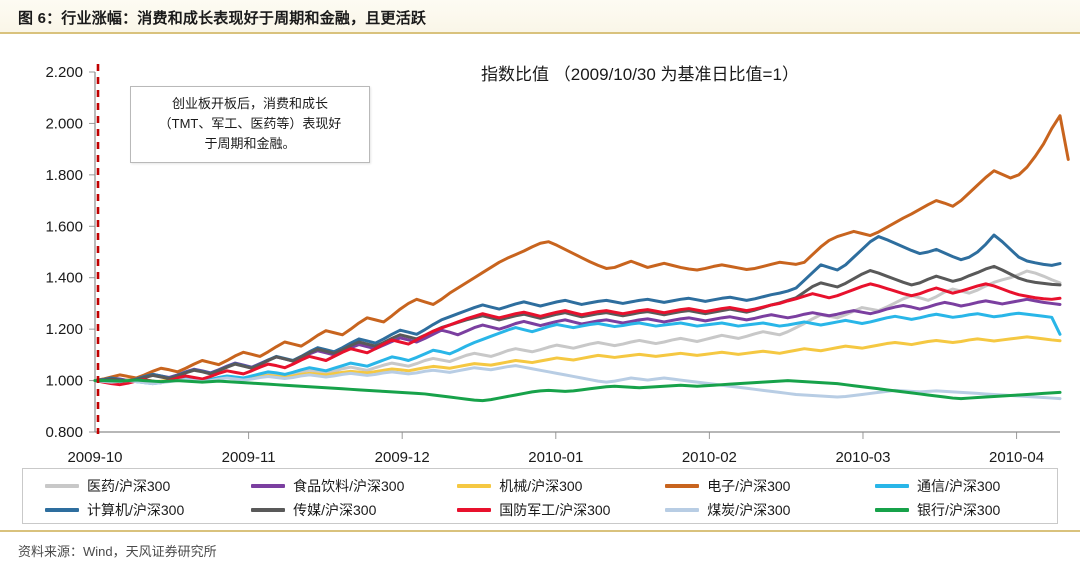 This screenshot has width=1080, height=567. Describe the element at coordinates (349, 486) in the screenshot. I see `legend-label: 食品饮料/沪深300` at that location.